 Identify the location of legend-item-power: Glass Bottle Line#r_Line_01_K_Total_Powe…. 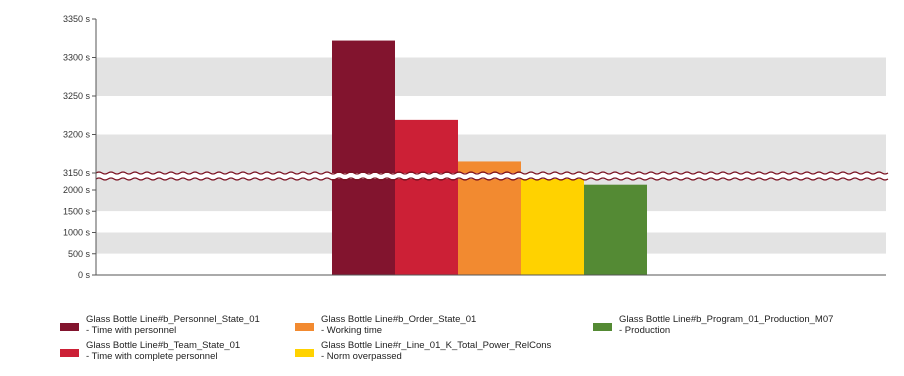
(423, 351).